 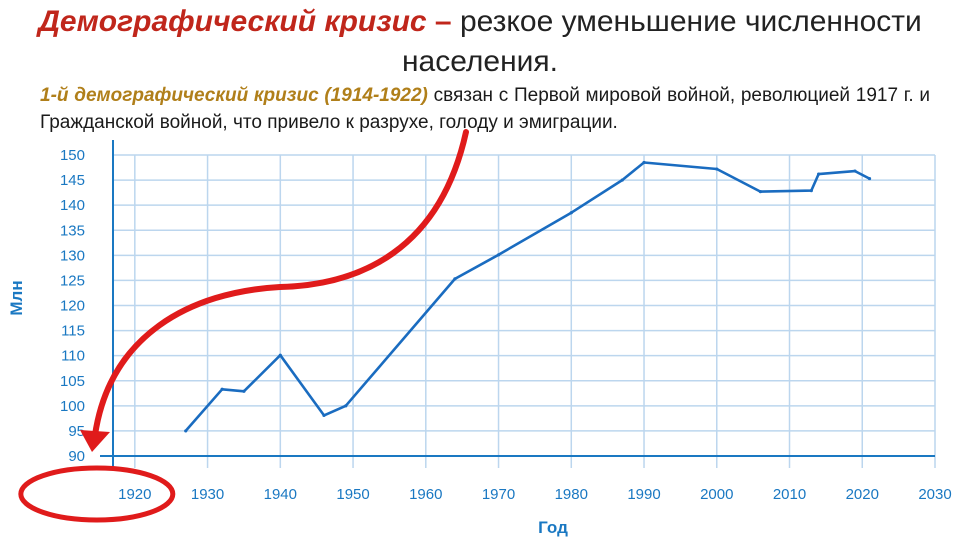 What do you see at coordinates (234, 95) in the screenshot?
I see `crisis-label: 1-й демографический кризис (1914-1922)` at bounding box center [234, 95].